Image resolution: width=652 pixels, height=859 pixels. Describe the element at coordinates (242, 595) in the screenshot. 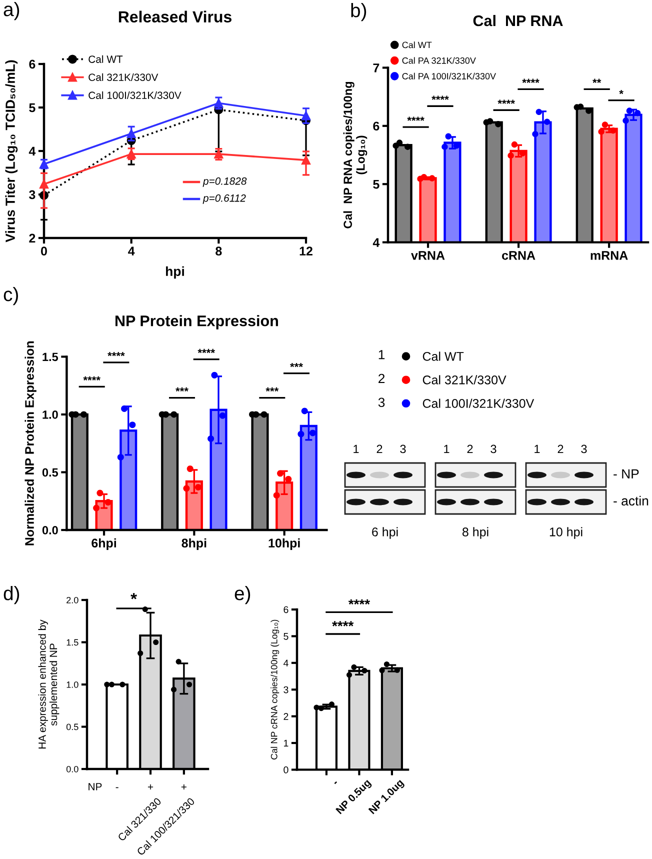

I see `text: e)` at that location.